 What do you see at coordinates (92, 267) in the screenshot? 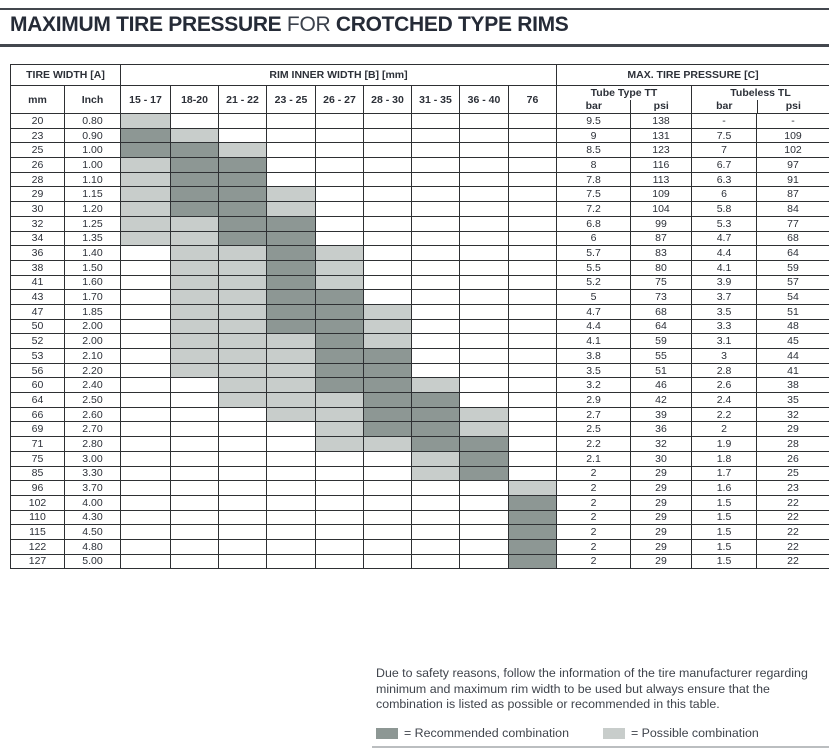
I see `tire-inch-cell: 1.50` at bounding box center [92, 267].